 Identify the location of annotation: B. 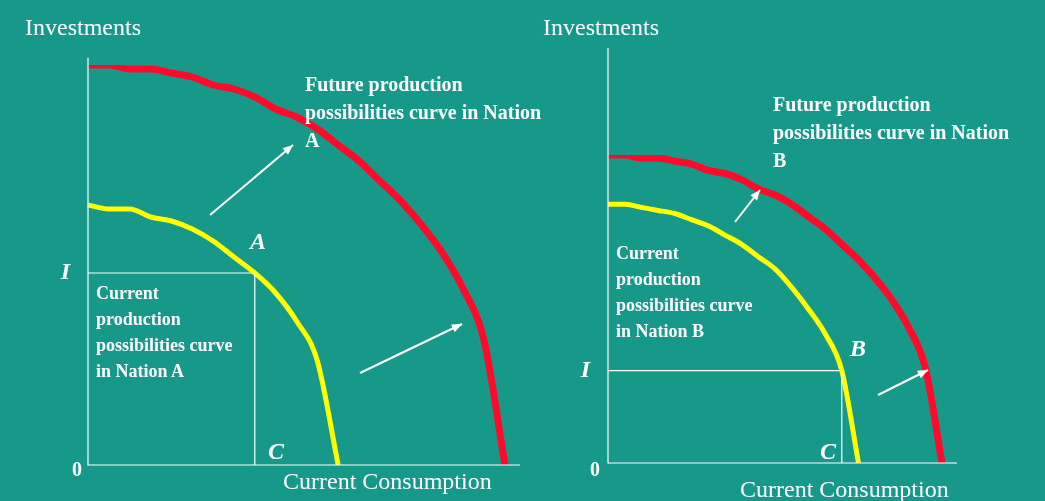
(858, 348).